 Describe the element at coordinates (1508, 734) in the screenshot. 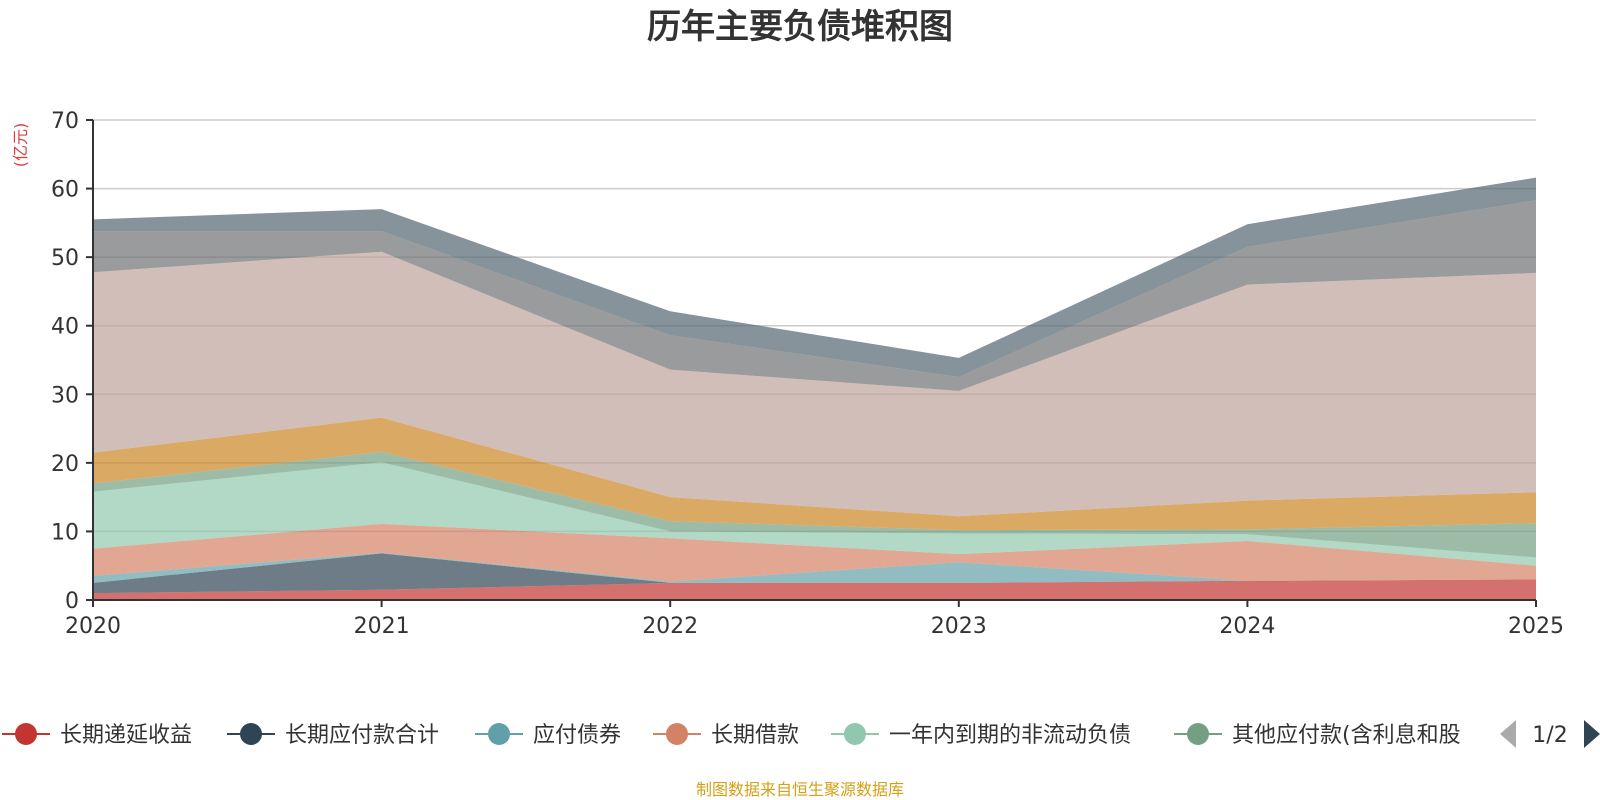

I see `legend-prev-icon` at that location.